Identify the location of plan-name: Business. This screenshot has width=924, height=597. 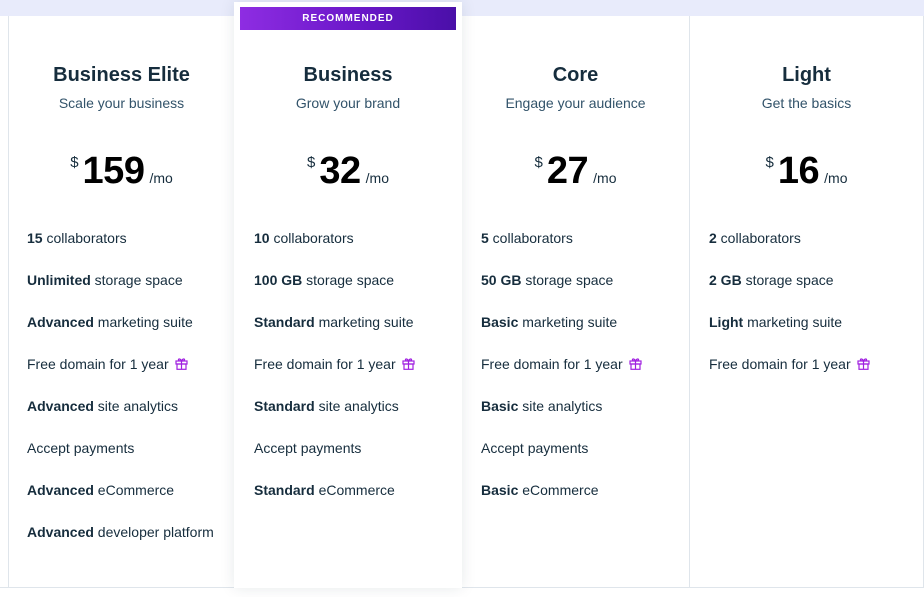
(348, 75).